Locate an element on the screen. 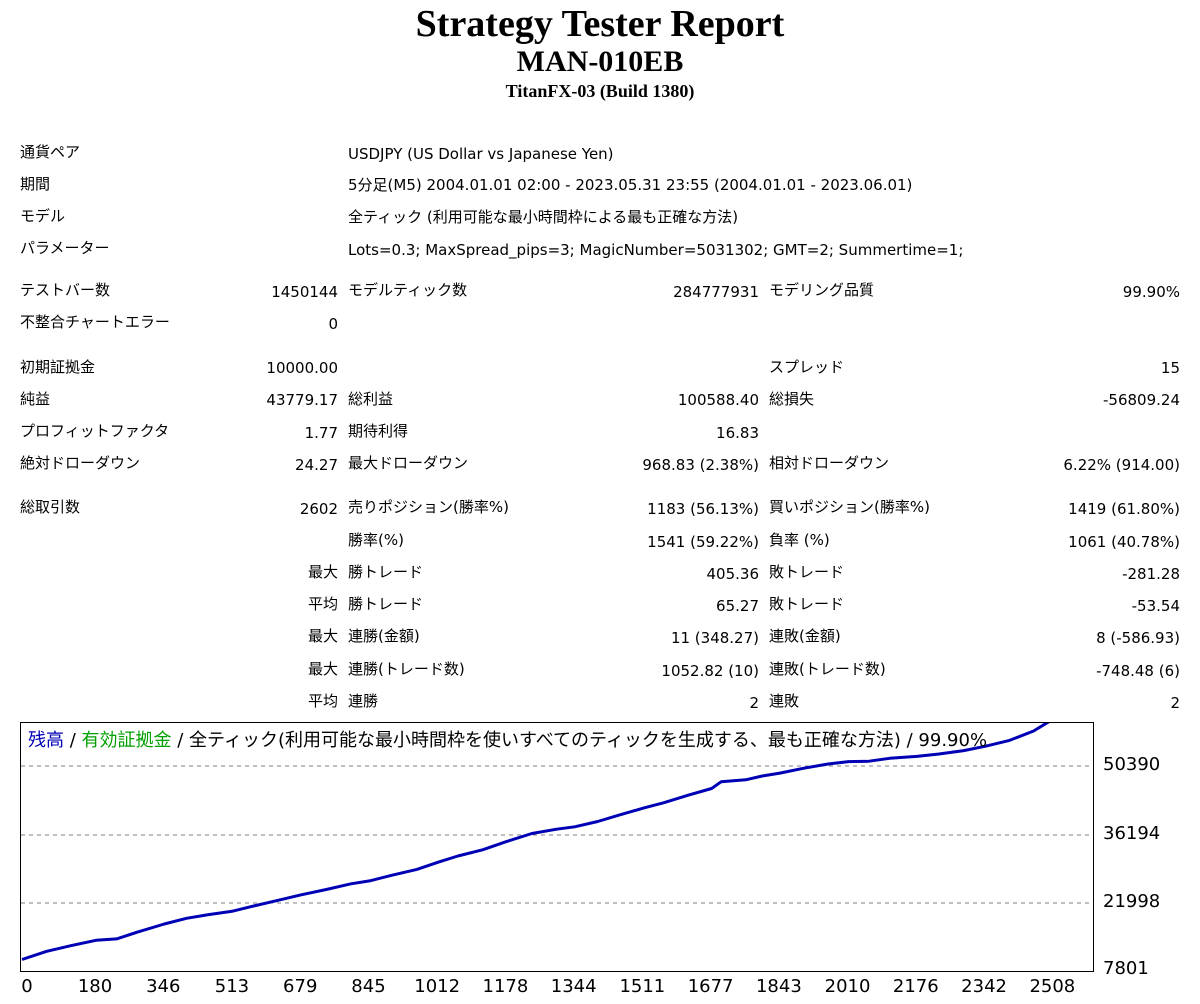  largest-win-label: 勝トレード is located at coordinates (386, 572).